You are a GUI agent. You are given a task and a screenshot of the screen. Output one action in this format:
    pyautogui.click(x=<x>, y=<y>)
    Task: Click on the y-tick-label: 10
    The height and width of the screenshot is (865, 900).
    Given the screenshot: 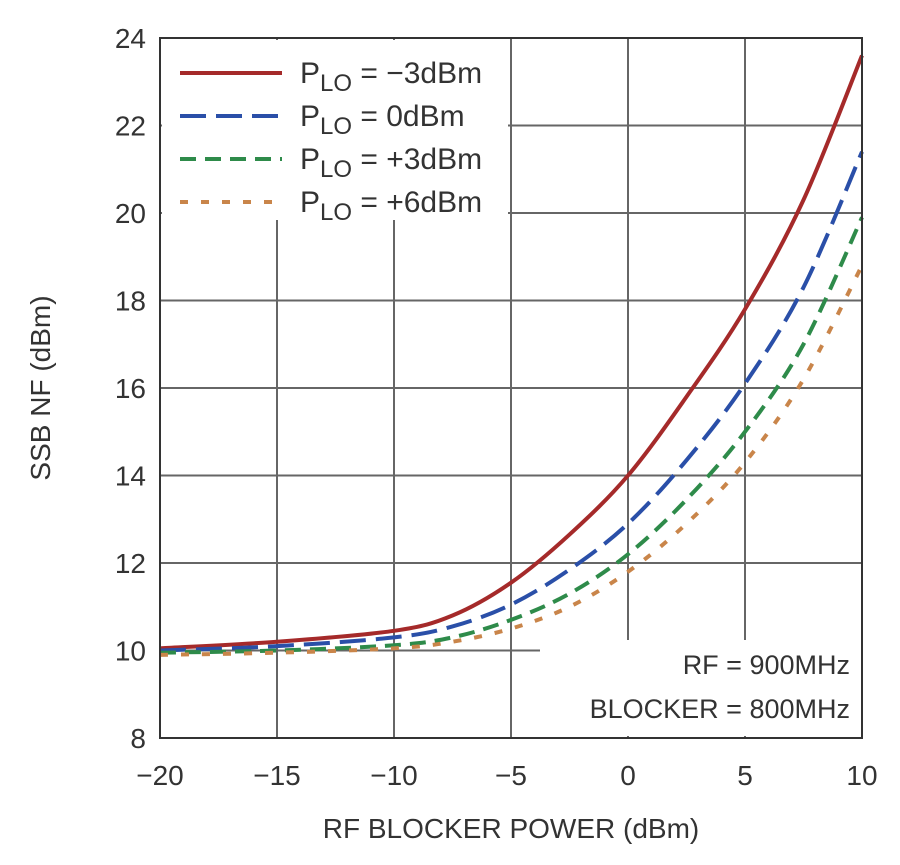 What is the action you would take?
    pyautogui.click(x=130, y=651)
    